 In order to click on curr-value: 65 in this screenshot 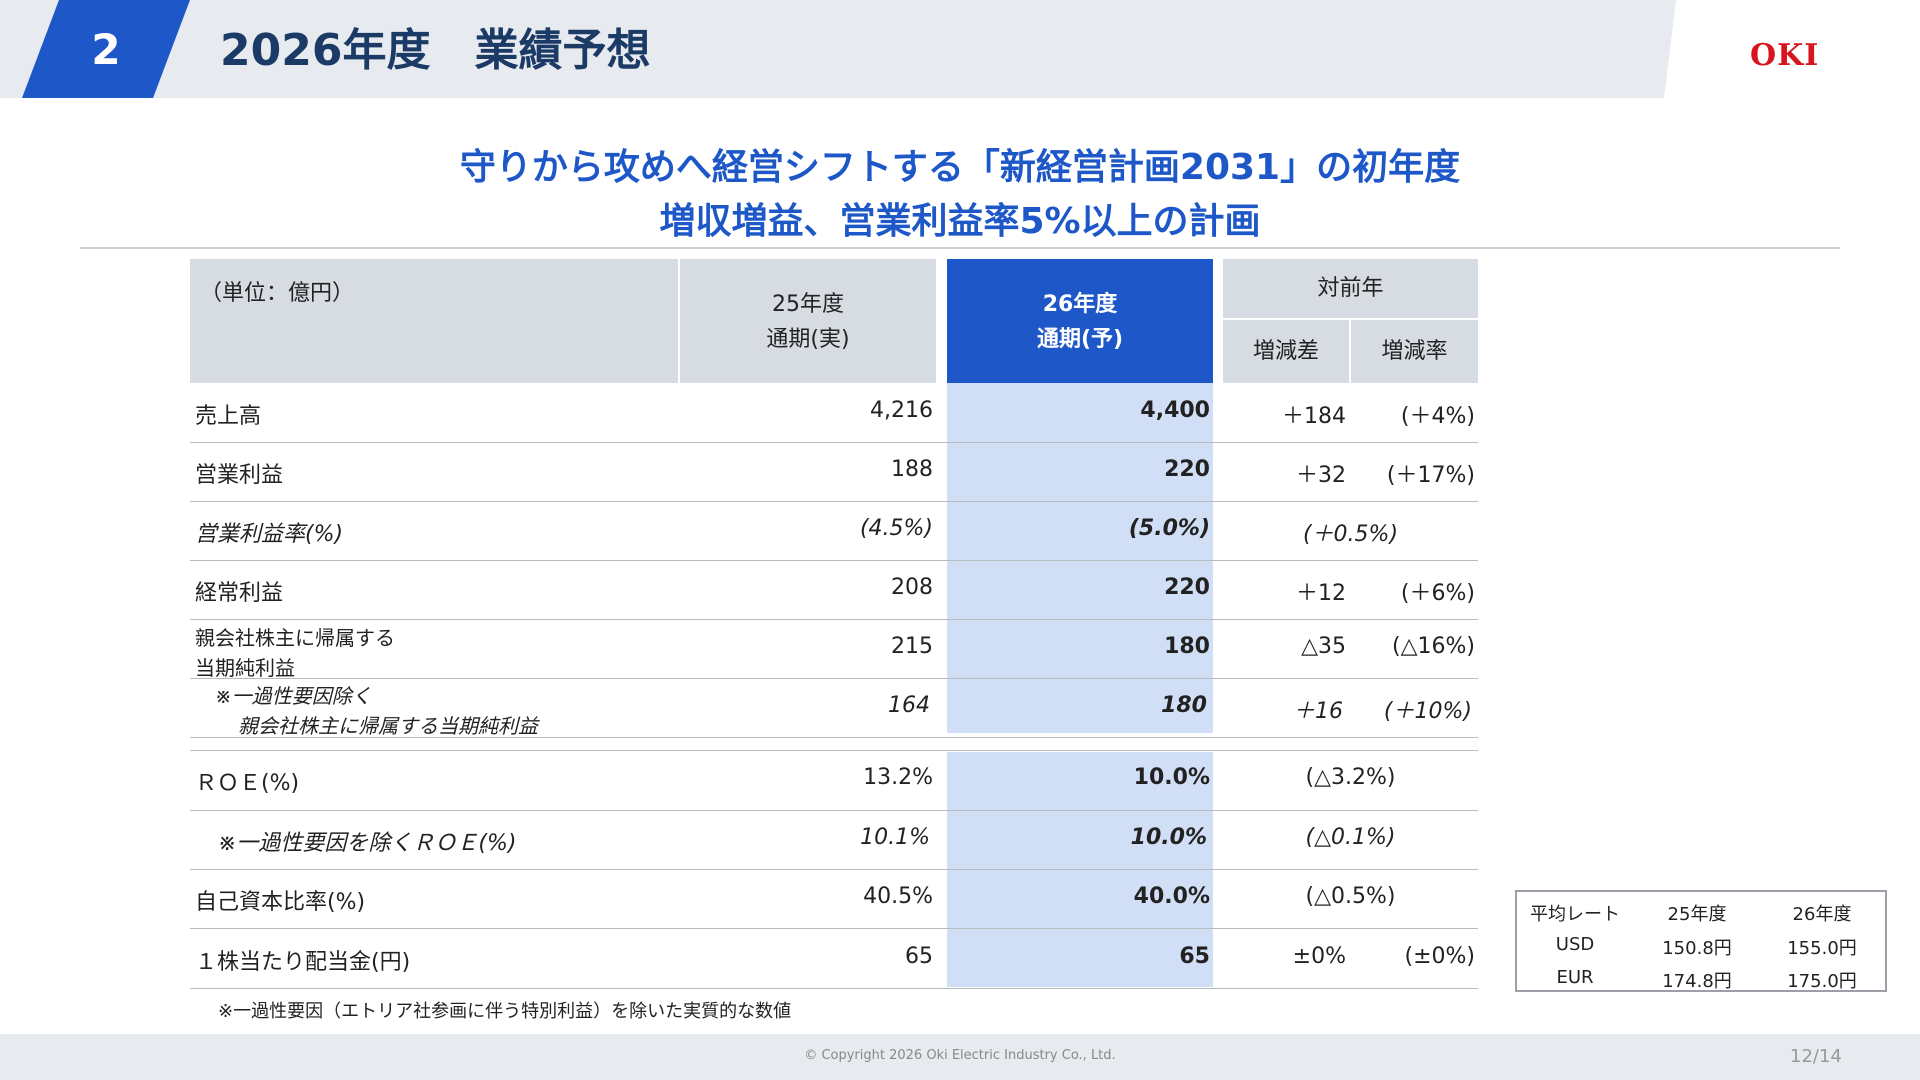, I will do `click(1194, 956)`.